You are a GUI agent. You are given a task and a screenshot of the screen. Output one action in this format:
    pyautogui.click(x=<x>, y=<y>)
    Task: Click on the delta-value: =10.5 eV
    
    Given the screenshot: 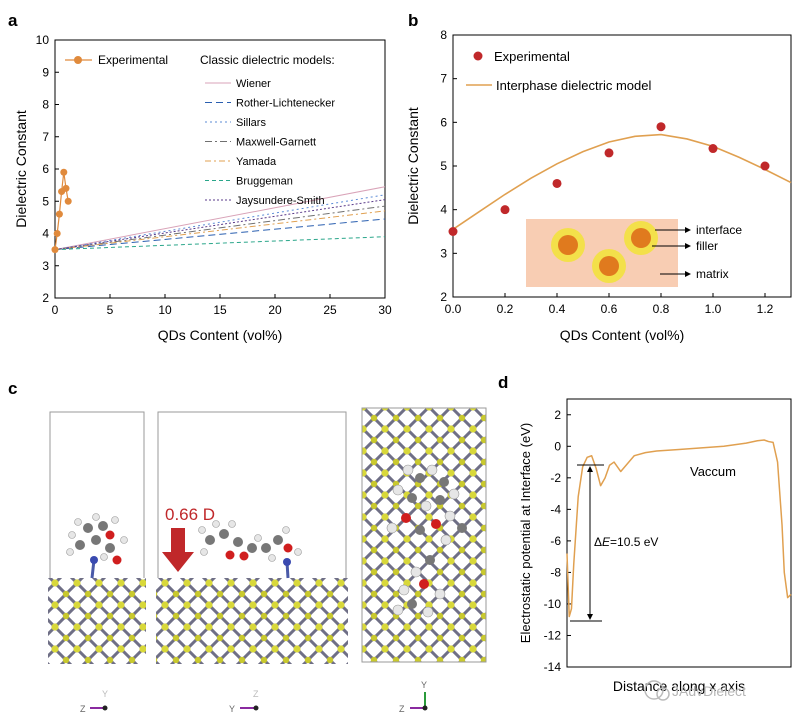 What is the action you would take?
    pyautogui.click(x=634, y=542)
    